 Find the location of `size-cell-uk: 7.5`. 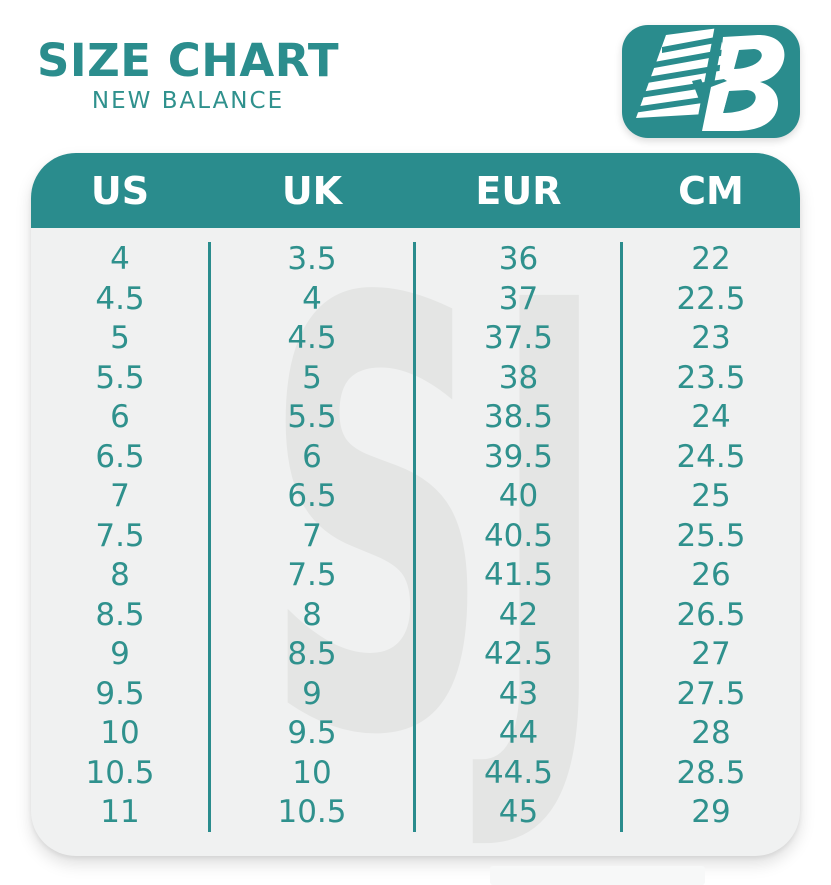

size-cell-uk: 7.5 is located at coordinates (312, 575).